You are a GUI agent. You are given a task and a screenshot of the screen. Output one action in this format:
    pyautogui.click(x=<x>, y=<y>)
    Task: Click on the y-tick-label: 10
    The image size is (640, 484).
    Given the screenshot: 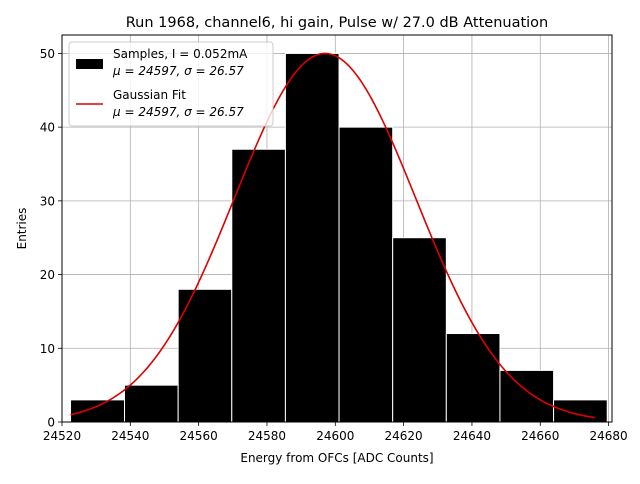 What is the action you would take?
    pyautogui.click(x=47, y=349)
    